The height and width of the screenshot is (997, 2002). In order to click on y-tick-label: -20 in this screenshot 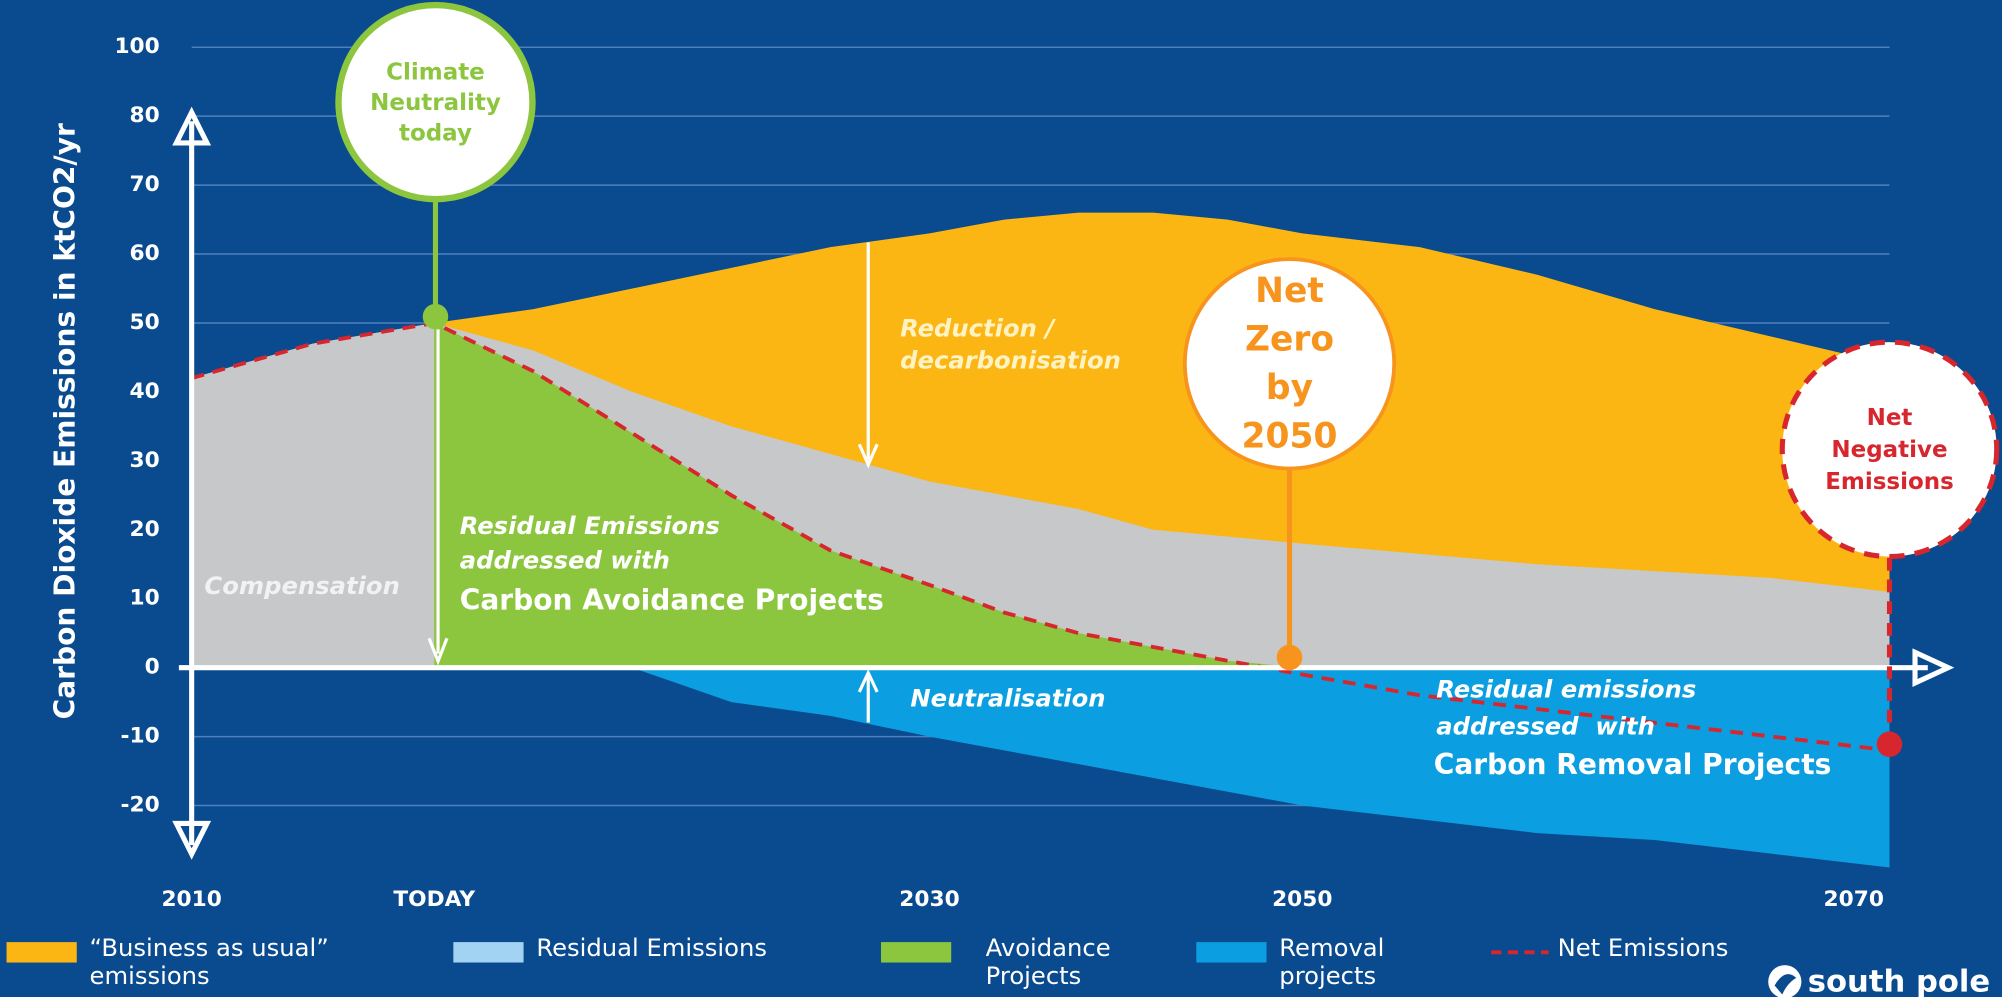, I will do `click(140, 805)`.